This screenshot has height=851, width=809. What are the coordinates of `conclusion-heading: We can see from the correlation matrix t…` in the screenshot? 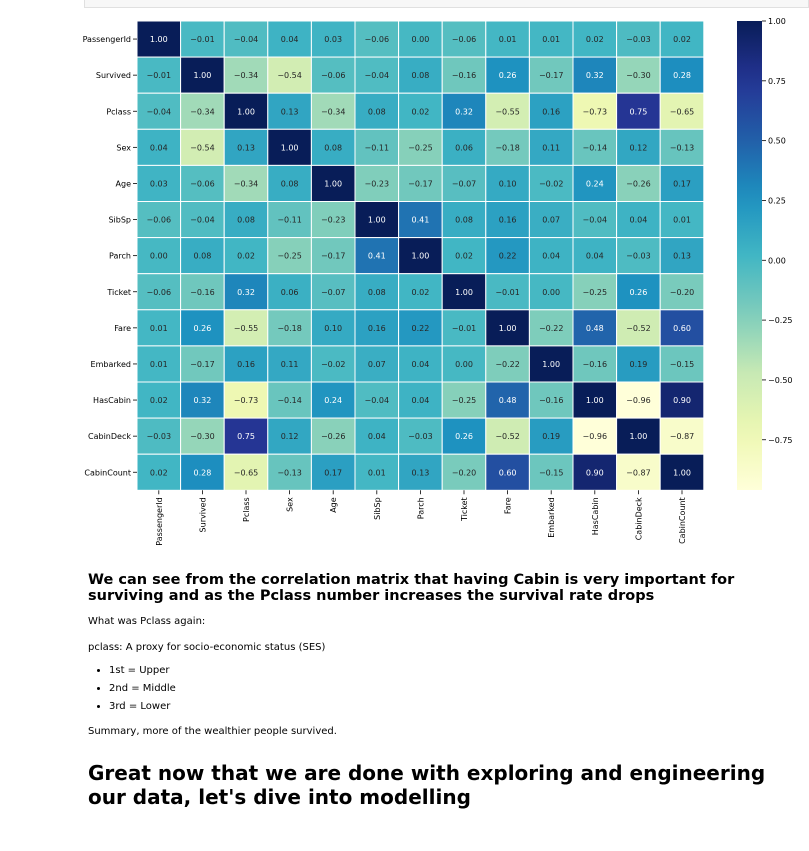 It's located at (411, 588).